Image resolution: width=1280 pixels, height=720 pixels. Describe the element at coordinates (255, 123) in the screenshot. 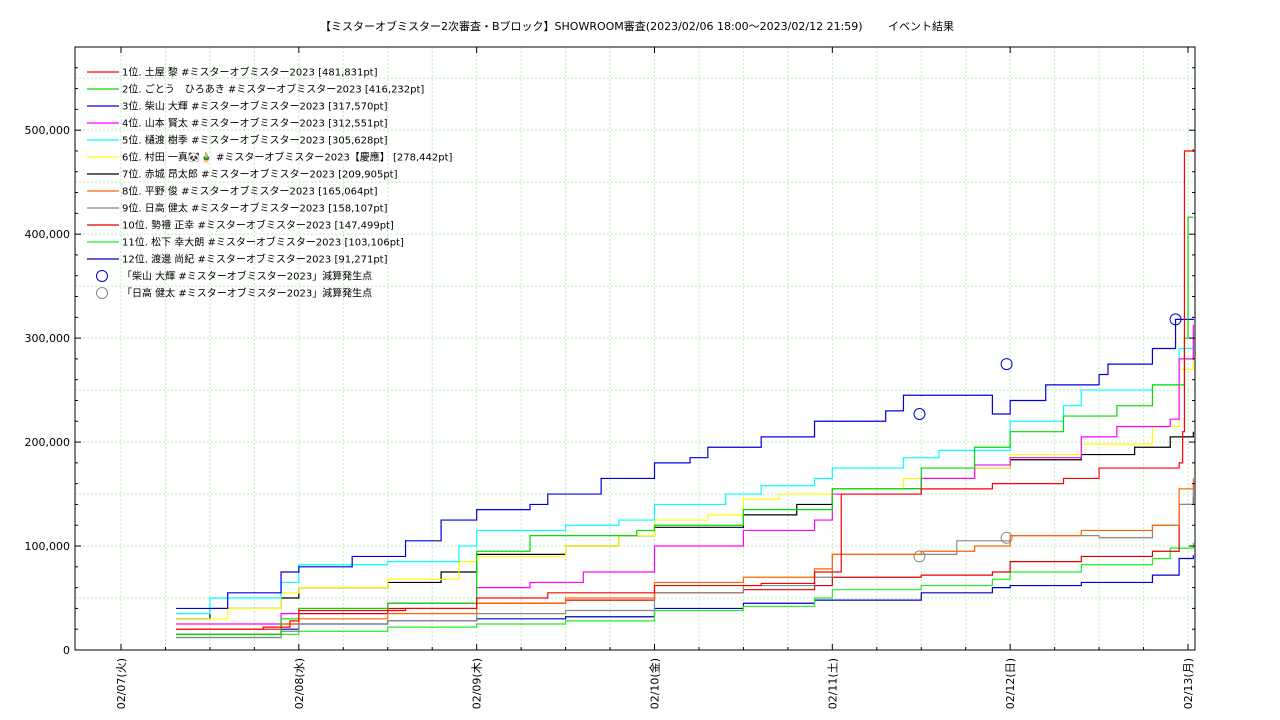

I see `legend-entry: 4位. 山本 賢太 #ミスターオブミスター2023 [312,551pt]` at that location.